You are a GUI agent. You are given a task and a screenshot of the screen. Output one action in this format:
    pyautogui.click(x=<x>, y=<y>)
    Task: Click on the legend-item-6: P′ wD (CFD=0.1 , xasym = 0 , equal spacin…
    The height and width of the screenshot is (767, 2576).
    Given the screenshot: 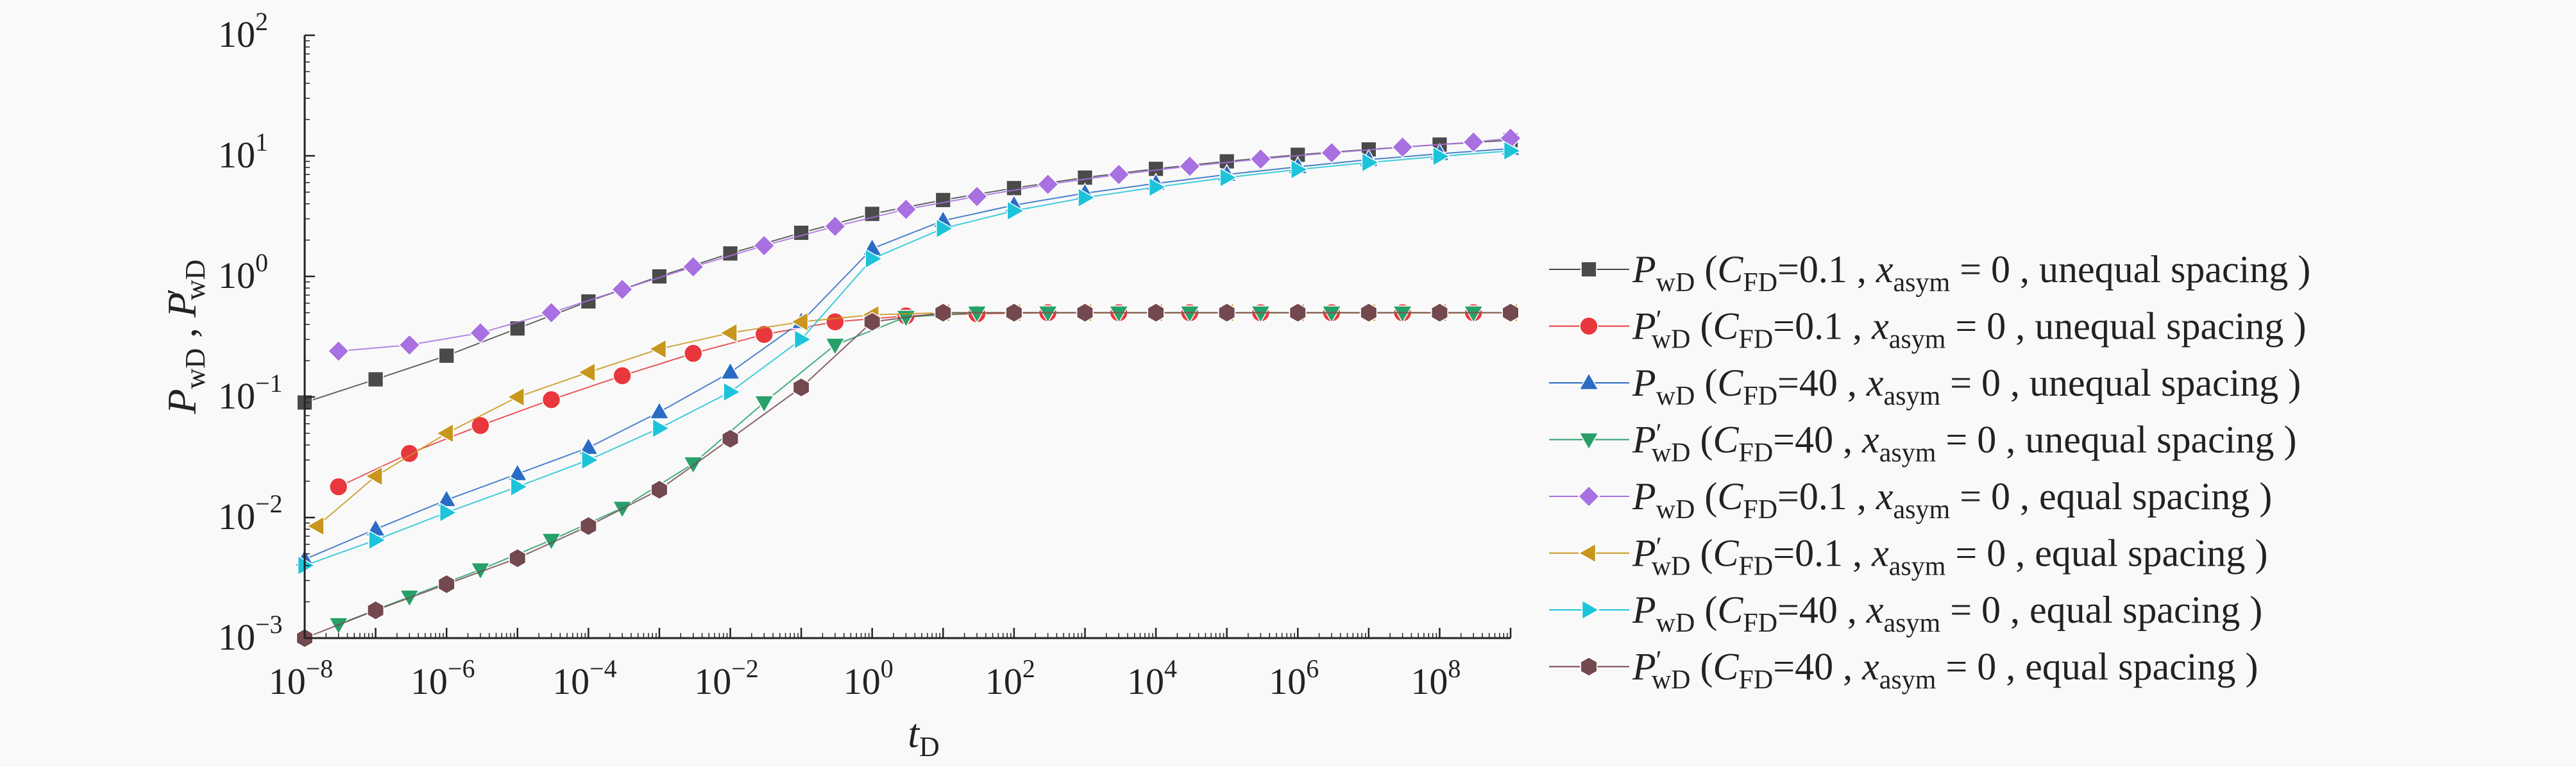 What is the action you would take?
    pyautogui.click(x=1908, y=557)
    